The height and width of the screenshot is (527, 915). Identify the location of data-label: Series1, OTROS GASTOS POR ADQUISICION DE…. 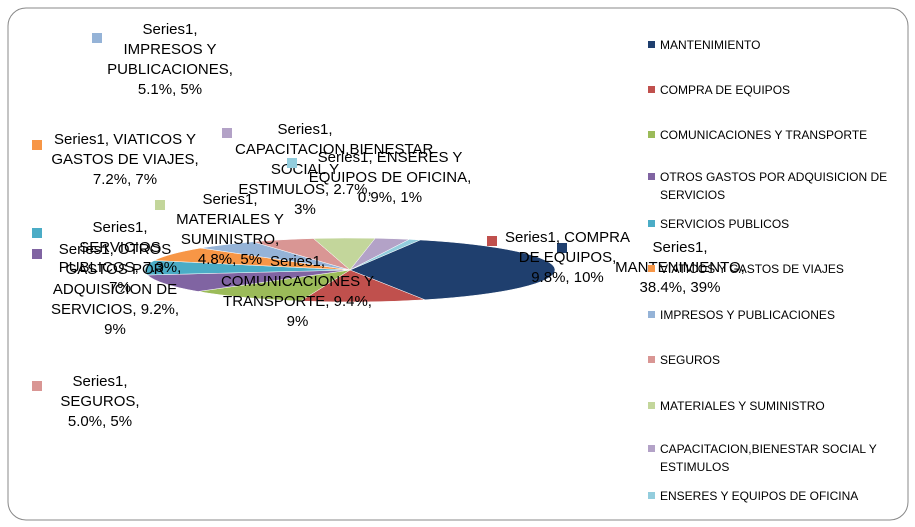
(115, 289).